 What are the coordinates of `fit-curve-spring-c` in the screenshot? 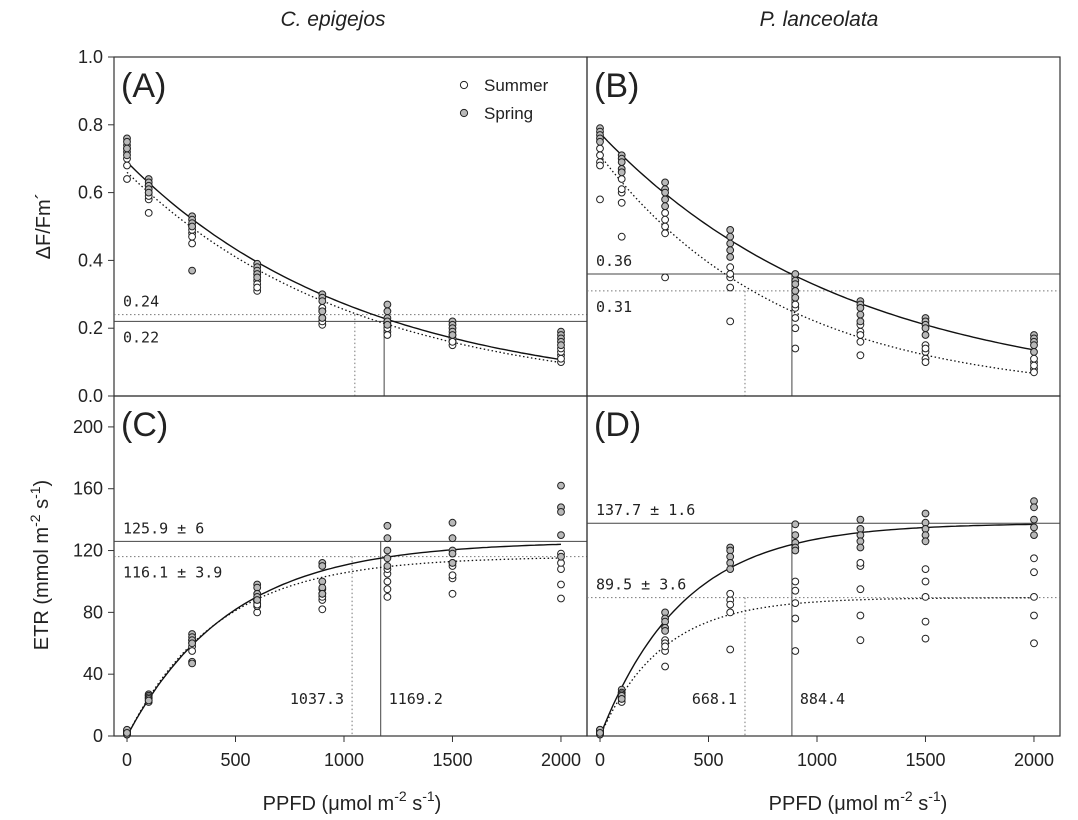 It's located at (344, 640).